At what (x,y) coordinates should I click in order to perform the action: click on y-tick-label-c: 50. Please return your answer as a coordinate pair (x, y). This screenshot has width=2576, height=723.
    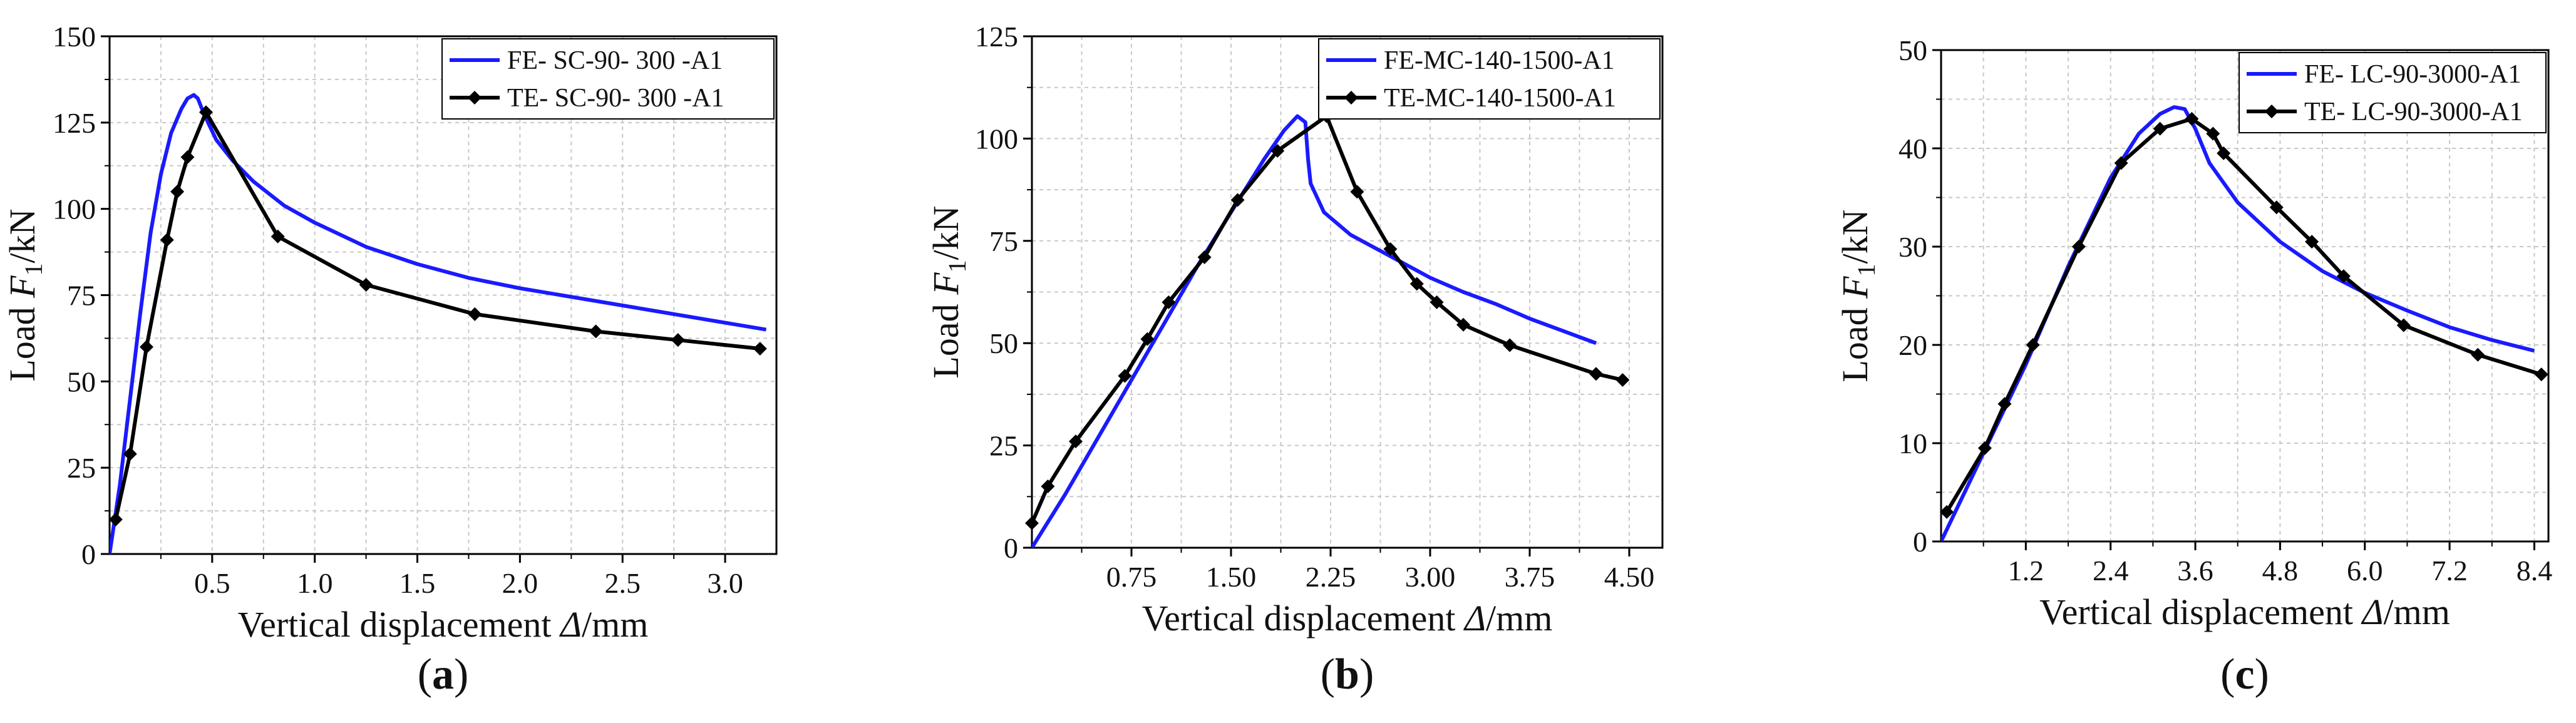
    Looking at the image, I should click on (1913, 50).